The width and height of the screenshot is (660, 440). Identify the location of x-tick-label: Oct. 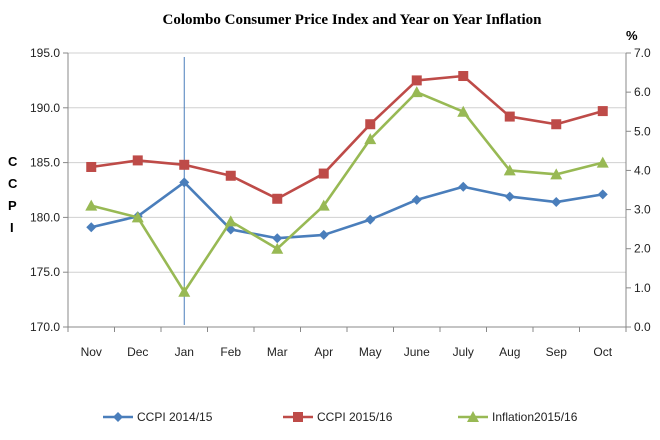
(602, 352).